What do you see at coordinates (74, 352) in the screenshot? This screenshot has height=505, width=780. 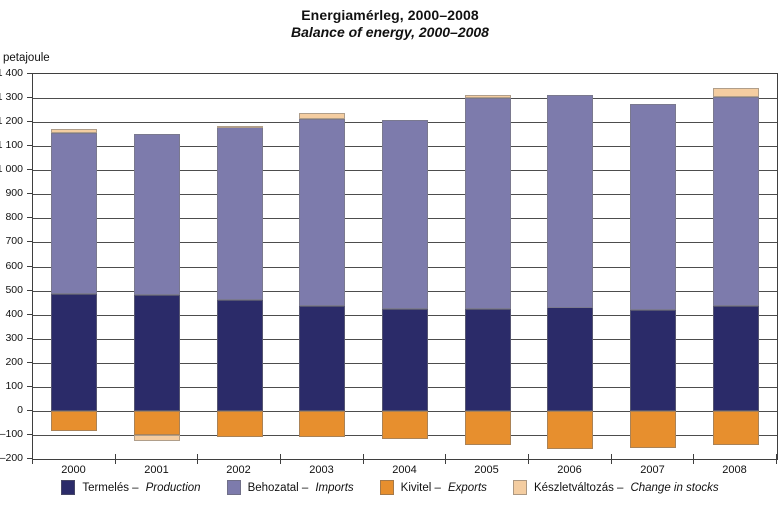 I see `bar-segment-production-2000` at bounding box center [74, 352].